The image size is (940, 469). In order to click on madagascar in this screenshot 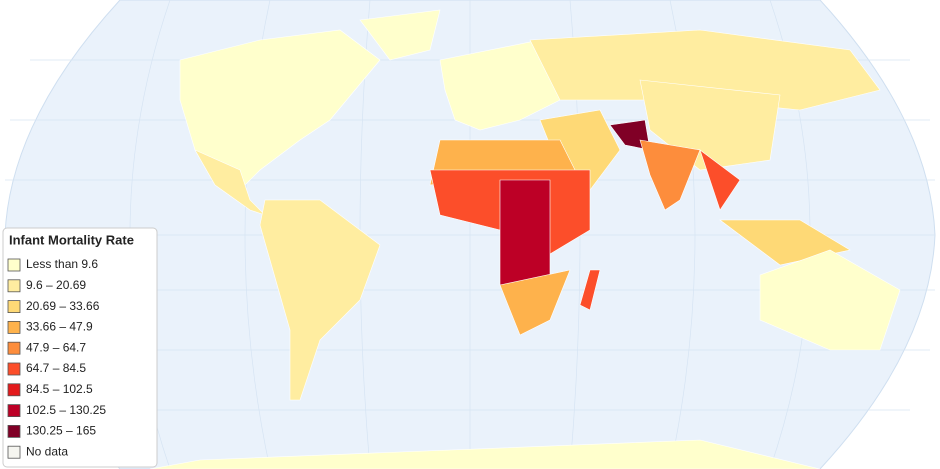, I will do `click(590, 290)`.